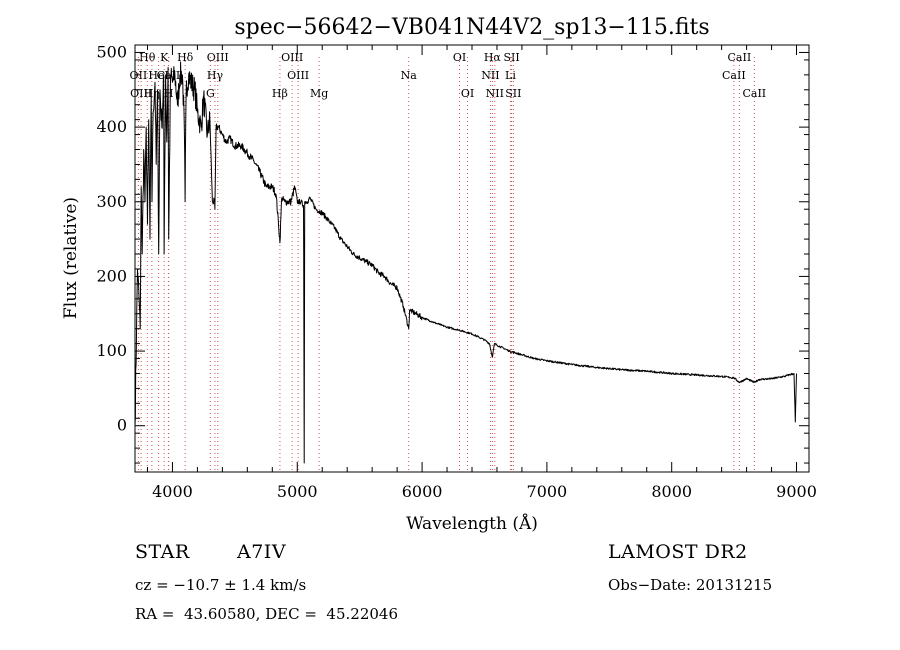 The image size is (900, 650). Describe the element at coordinates (111, 201) in the screenshot. I see `y-tick-label-3: 300` at that location.